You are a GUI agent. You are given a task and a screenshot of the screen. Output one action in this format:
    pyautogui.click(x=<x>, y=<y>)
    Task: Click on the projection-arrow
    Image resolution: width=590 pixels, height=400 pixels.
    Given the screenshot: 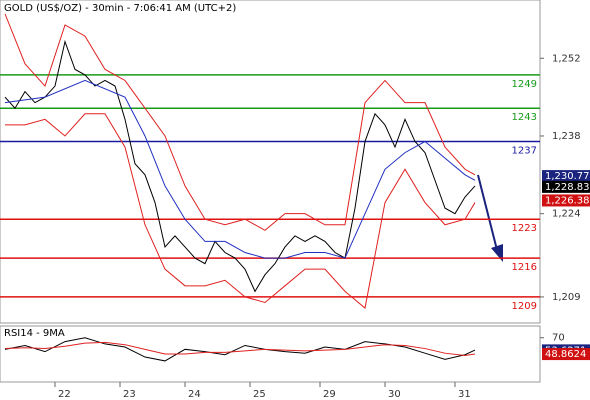 What is the action you would take?
    pyautogui.click(x=487, y=212)
    